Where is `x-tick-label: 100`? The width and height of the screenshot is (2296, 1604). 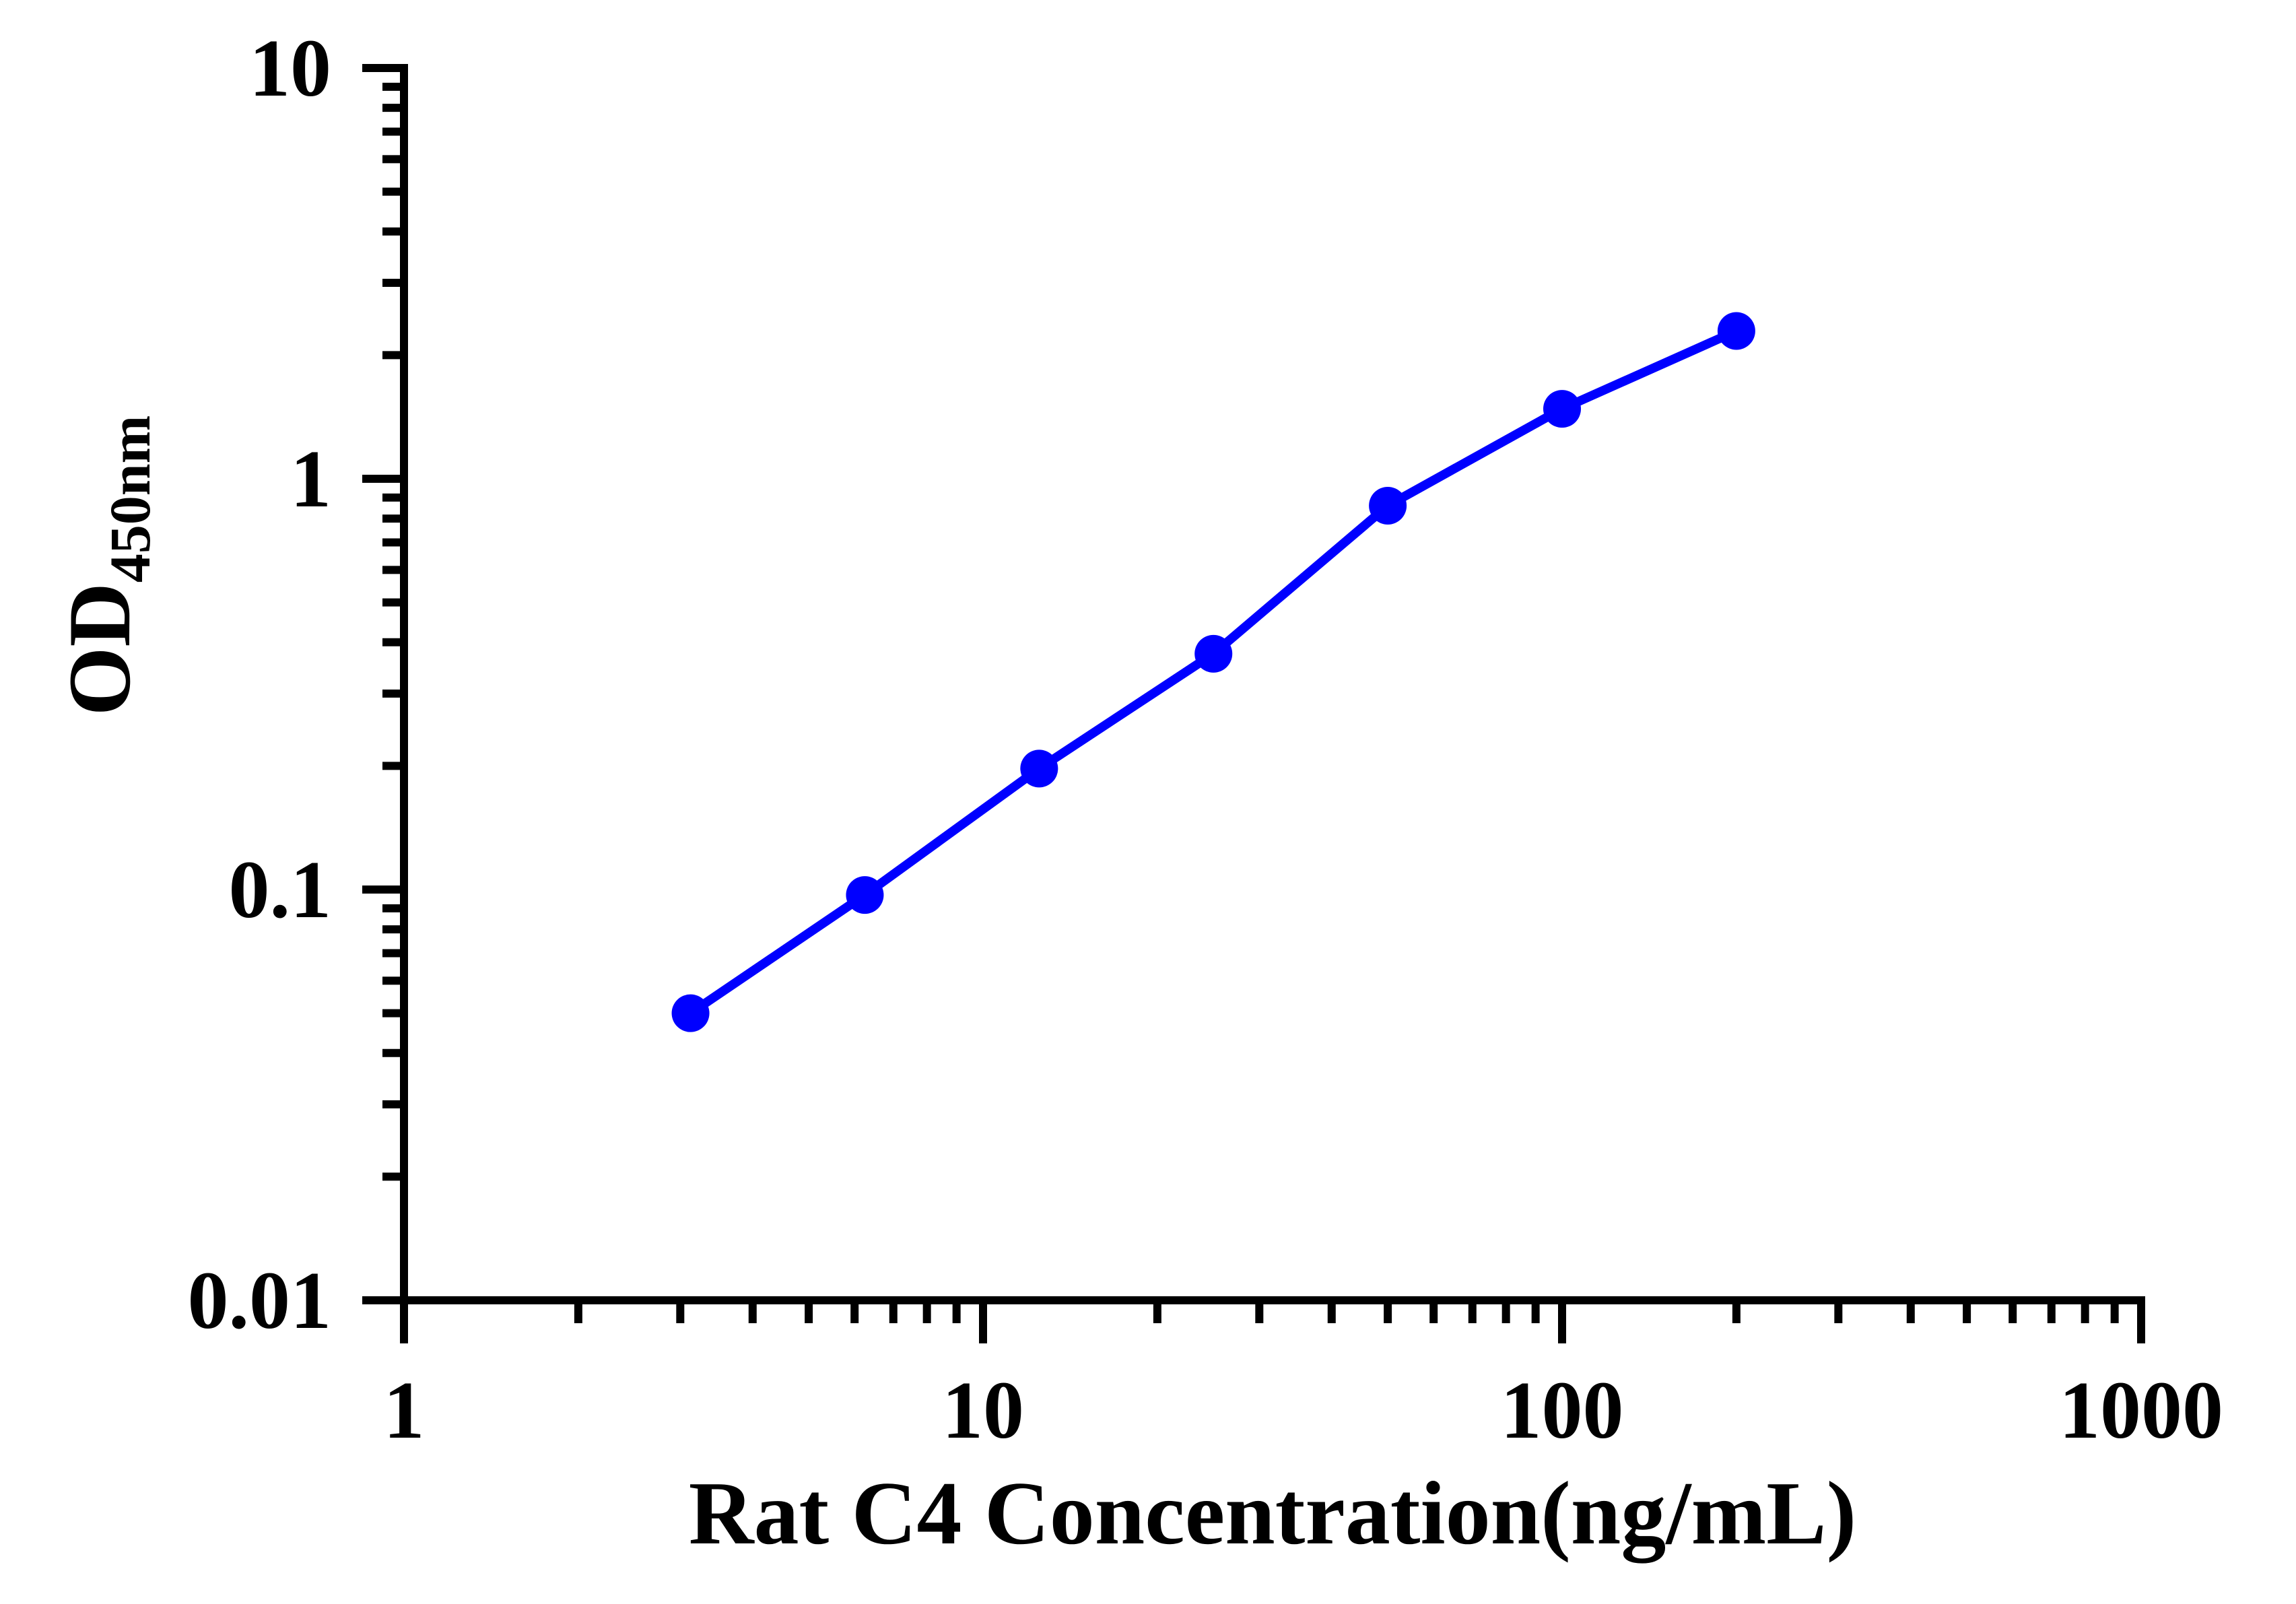
x-tick-label: 100 is located at coordinates (1562, 1411).